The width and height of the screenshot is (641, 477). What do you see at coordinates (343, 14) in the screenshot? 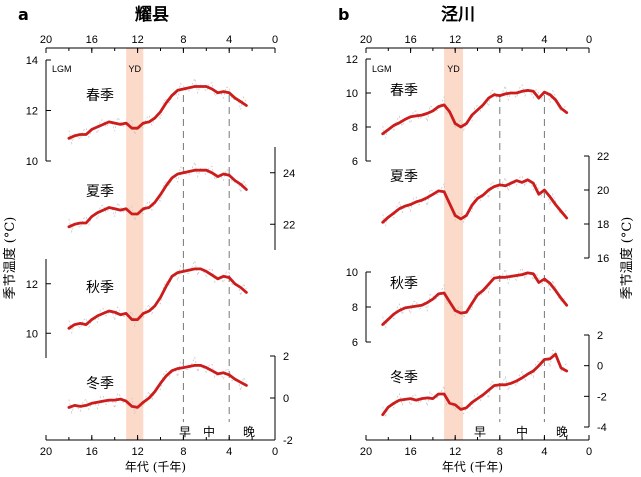
I see `panel-letter: b` at bounding box center [343, 14].